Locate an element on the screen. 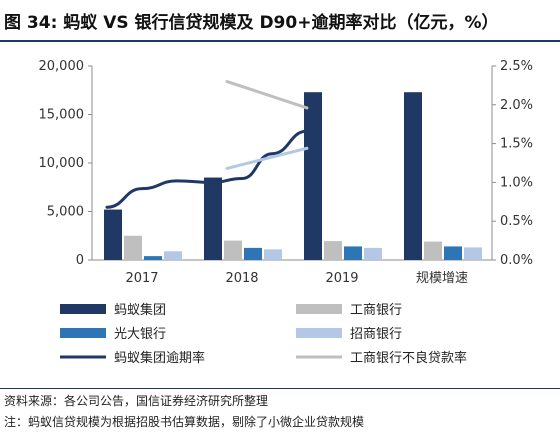 The image size is (560, 439). legend-label-2: 光大银行 is located at coordinates (140, 334).